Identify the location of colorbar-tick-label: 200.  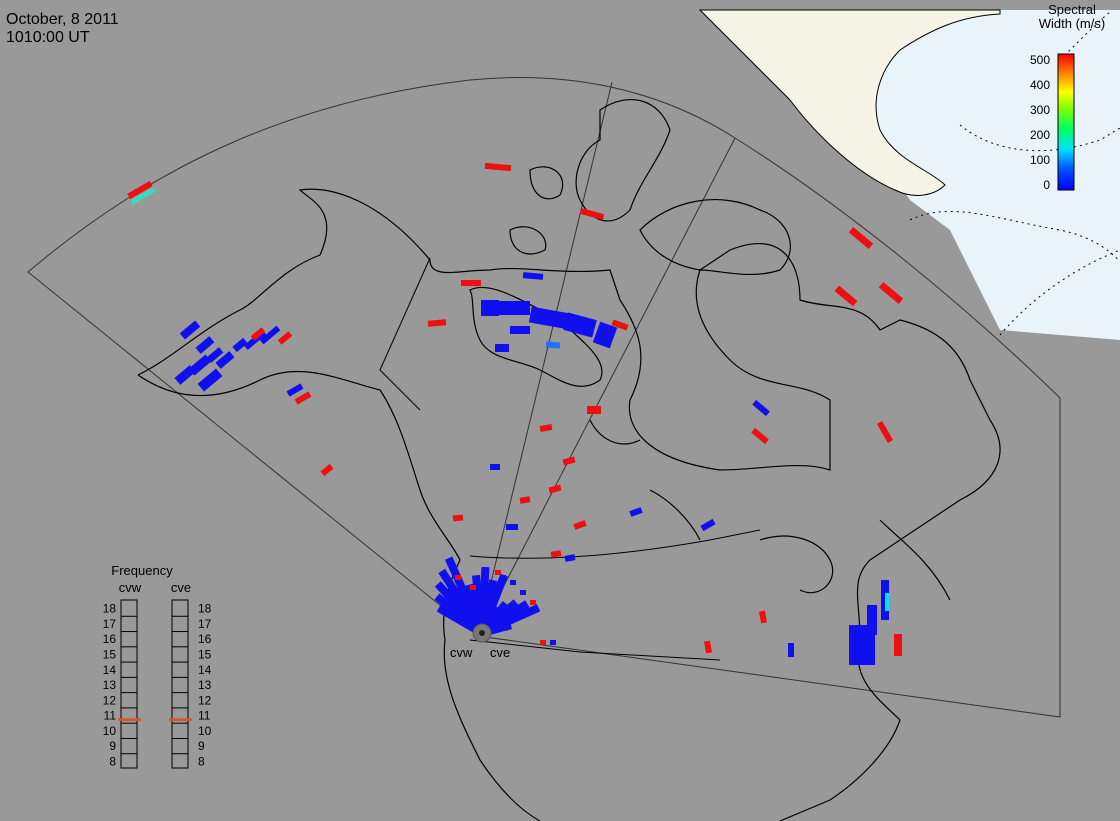
(1040, 135).